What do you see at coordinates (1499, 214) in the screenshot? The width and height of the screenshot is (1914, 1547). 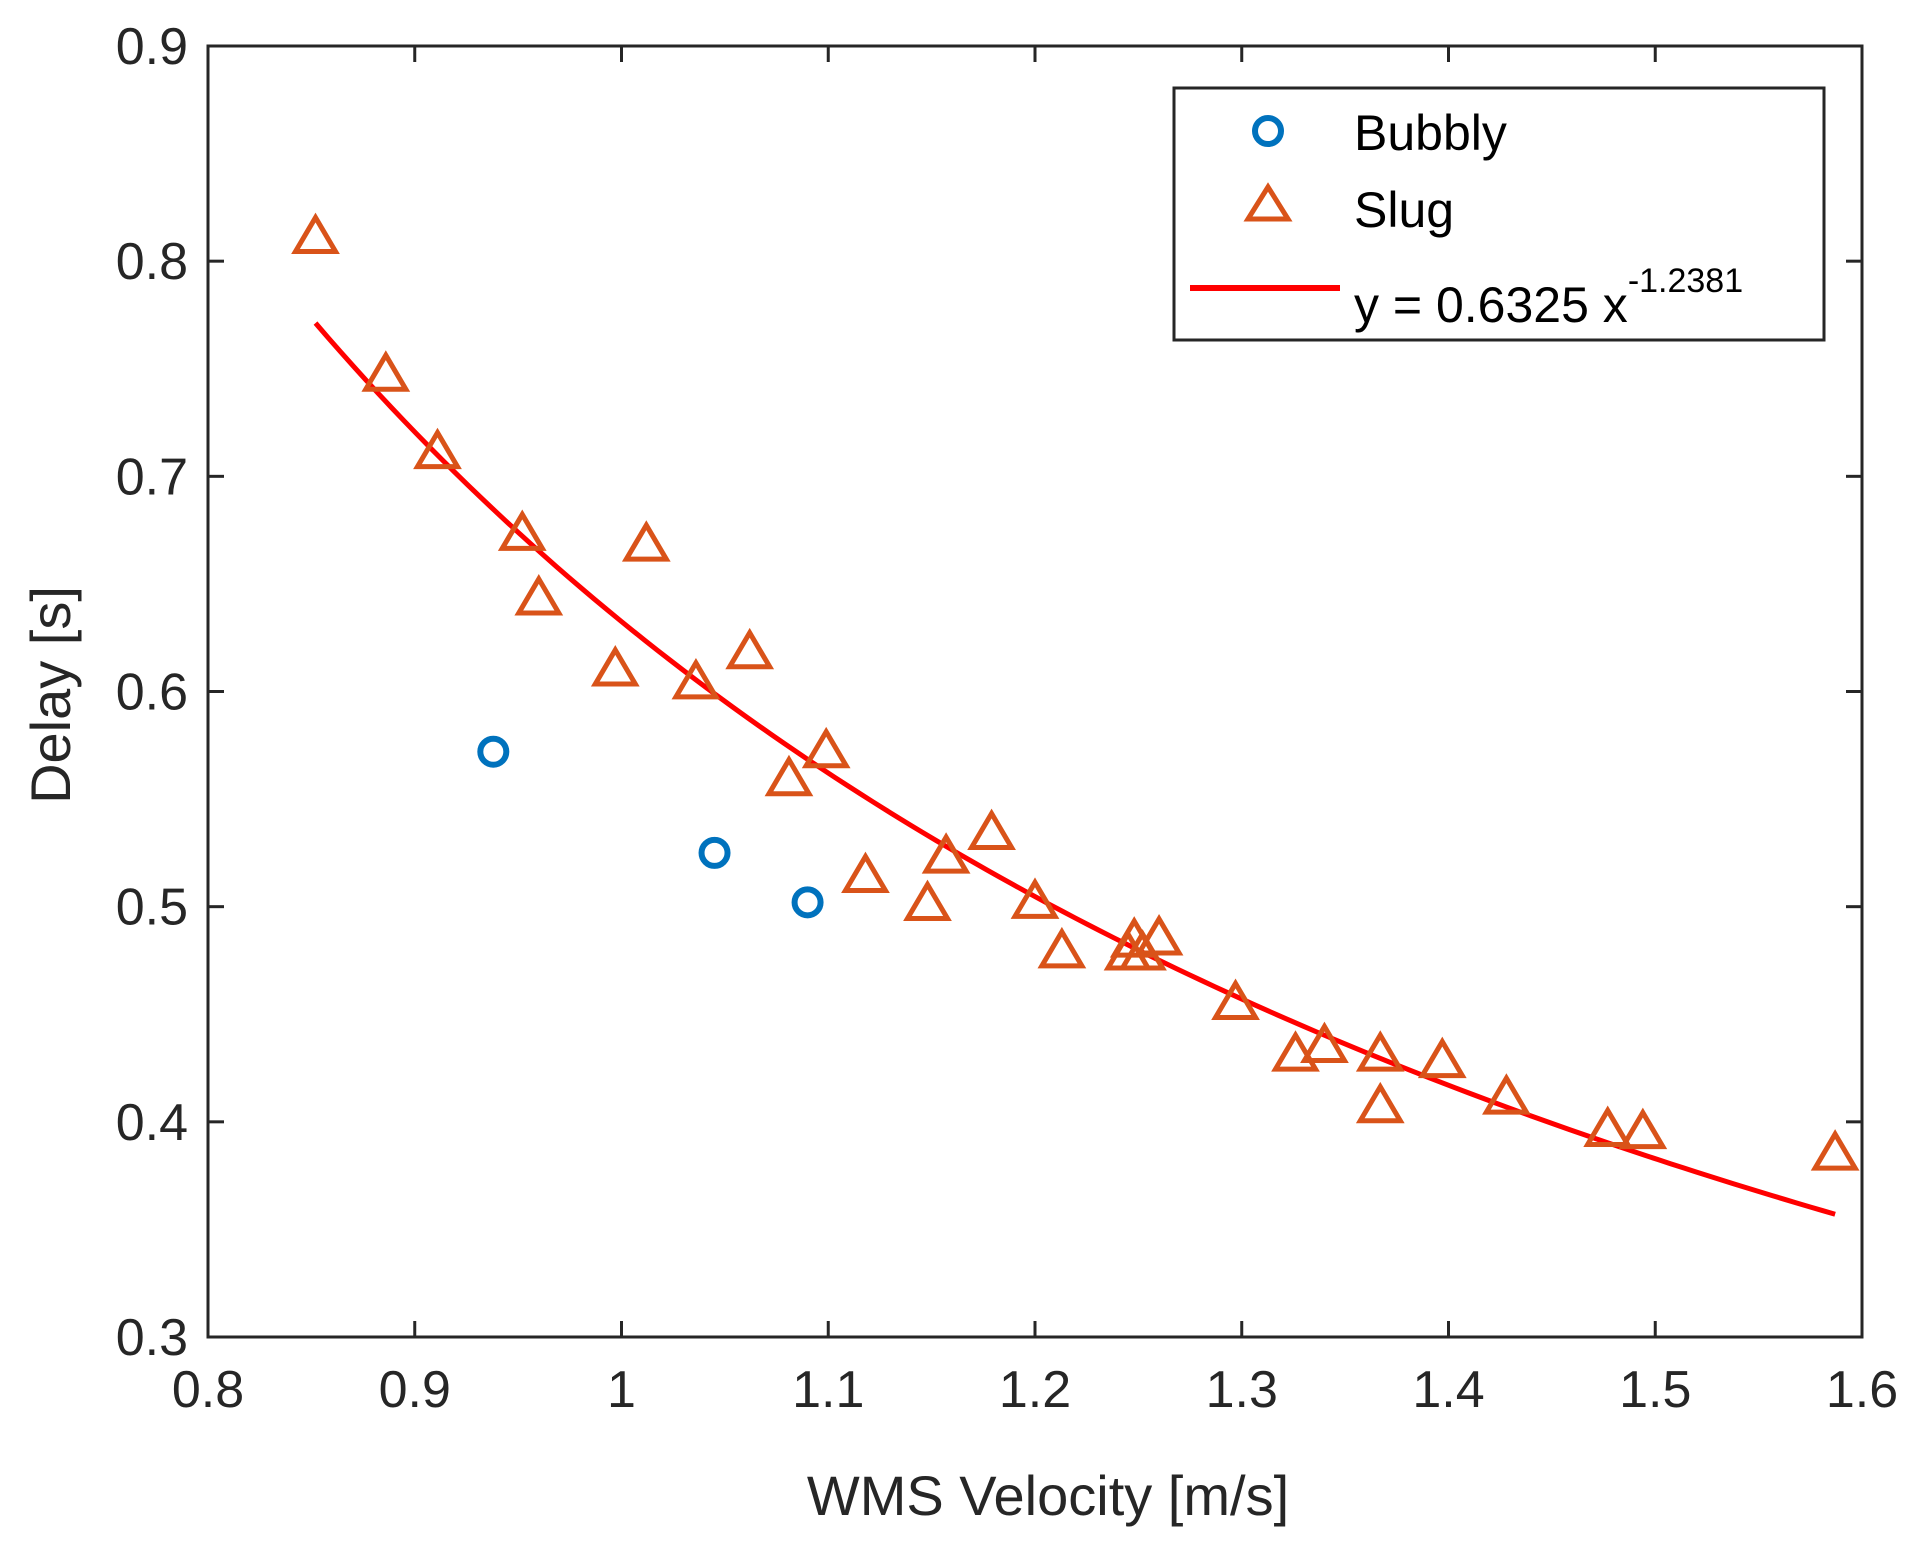 I see `legend: Bubbly Slug y = 0.6325 x-1.2381` at bounding box center [1499, 214].